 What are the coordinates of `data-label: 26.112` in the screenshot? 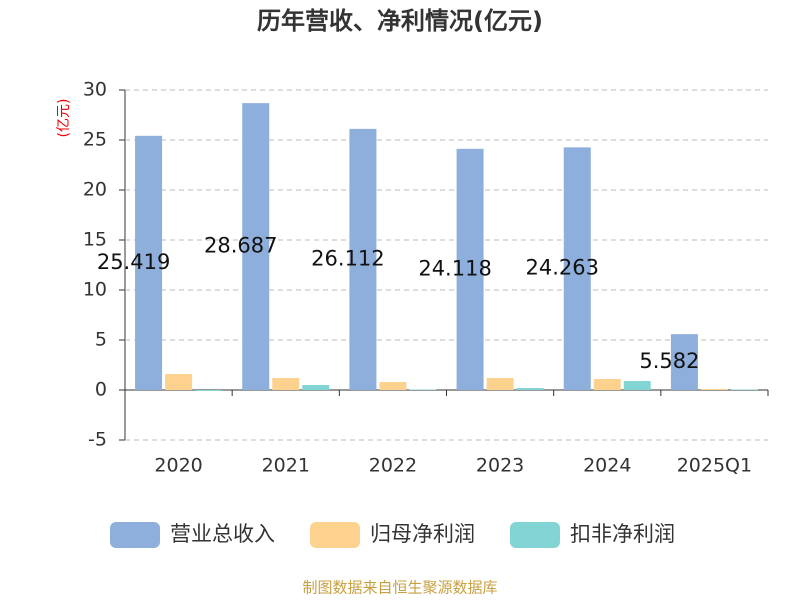 It's located at (347, 258).